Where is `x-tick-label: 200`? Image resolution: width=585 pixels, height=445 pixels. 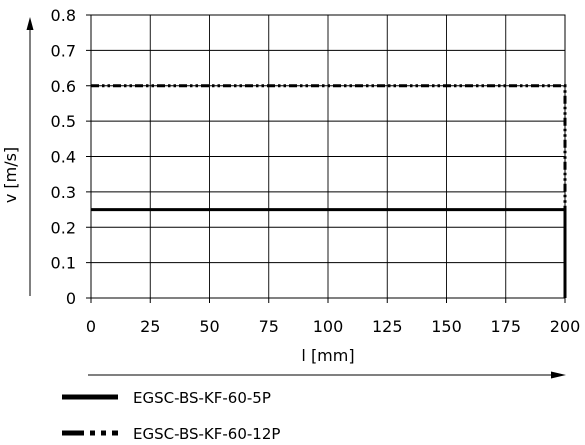
x-tick-label: 200 is located at coordinates (565, 326).